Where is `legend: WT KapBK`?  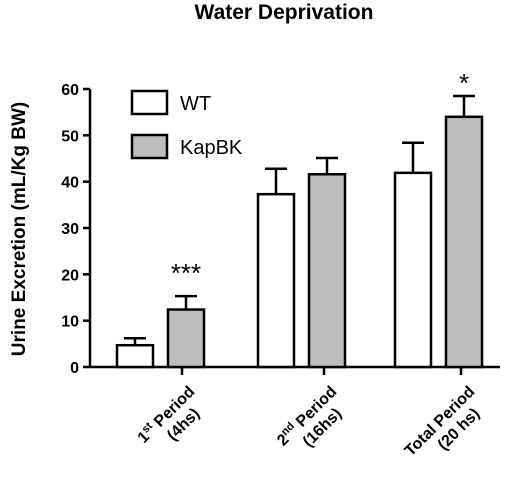
legend: WT KapBK is located at coordinates (186, 124).